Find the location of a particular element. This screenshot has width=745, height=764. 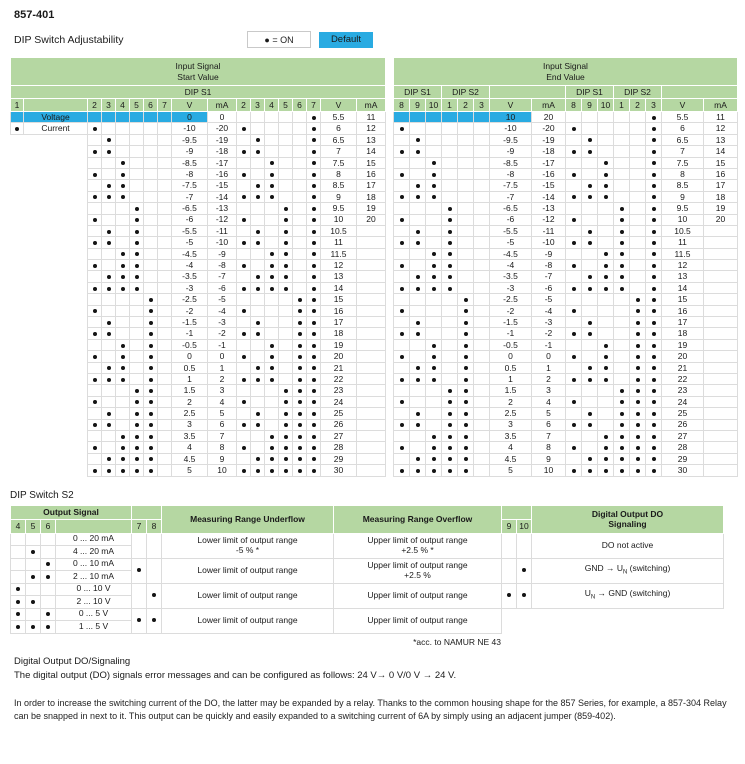

current-value-cell: 10 is located at coordinates (548, 470).